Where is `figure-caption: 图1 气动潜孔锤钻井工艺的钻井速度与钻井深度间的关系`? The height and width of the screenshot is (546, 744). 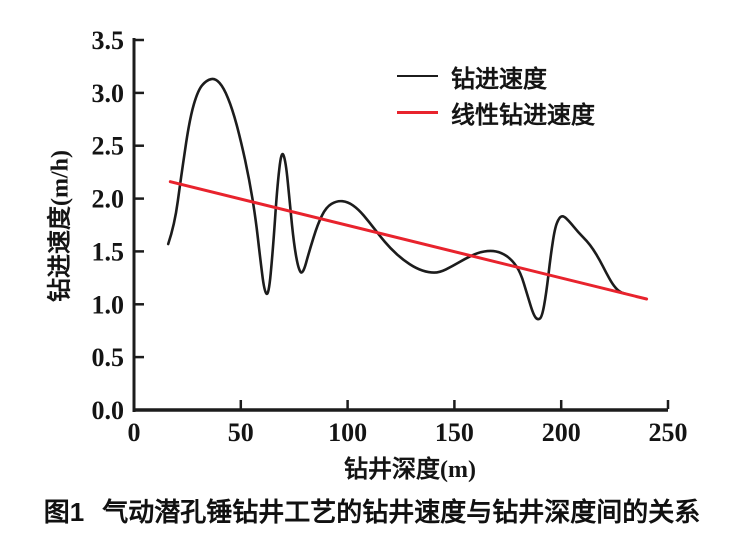
figure-caption: 图1 气动潜孔锤钻井工艺的钻井速度与钻井深度间的关系 is located at coordinates (372, 510).